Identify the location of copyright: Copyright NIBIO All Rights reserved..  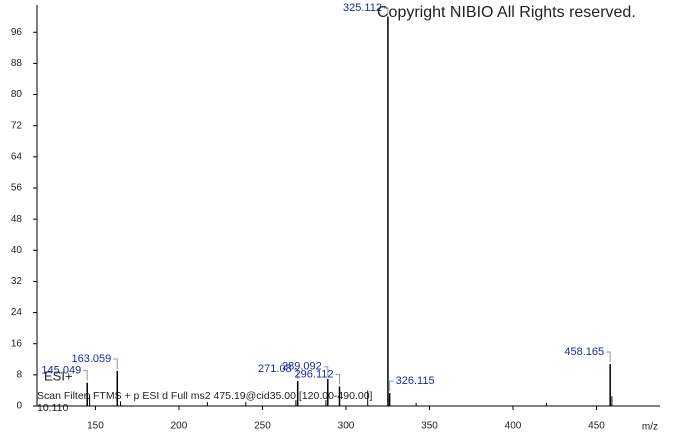
(506, 12).